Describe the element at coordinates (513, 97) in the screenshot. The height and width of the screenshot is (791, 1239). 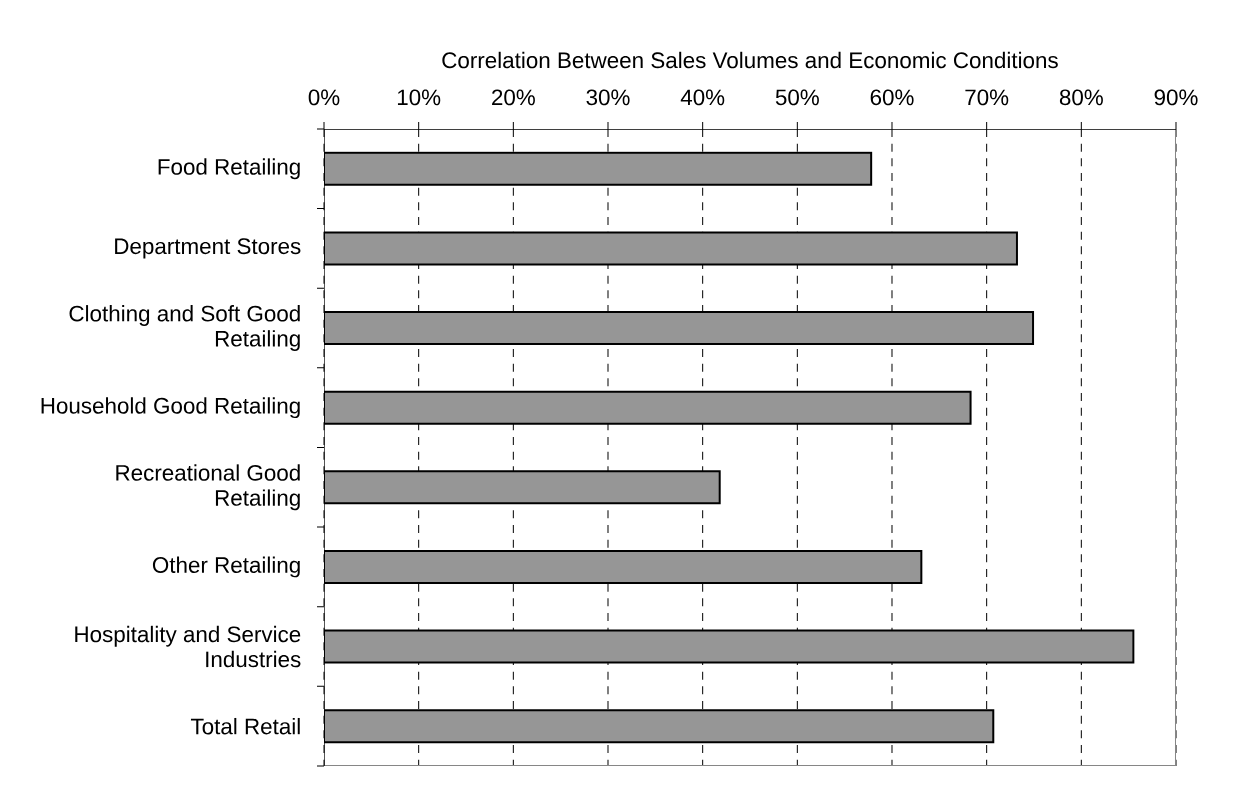
I see `x-tick-label: 20%` at that location.